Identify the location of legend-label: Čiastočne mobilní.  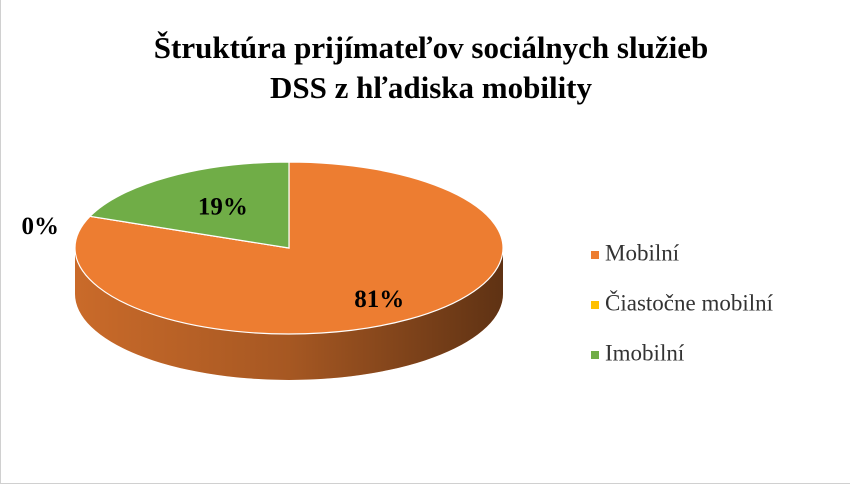
(689, 302).